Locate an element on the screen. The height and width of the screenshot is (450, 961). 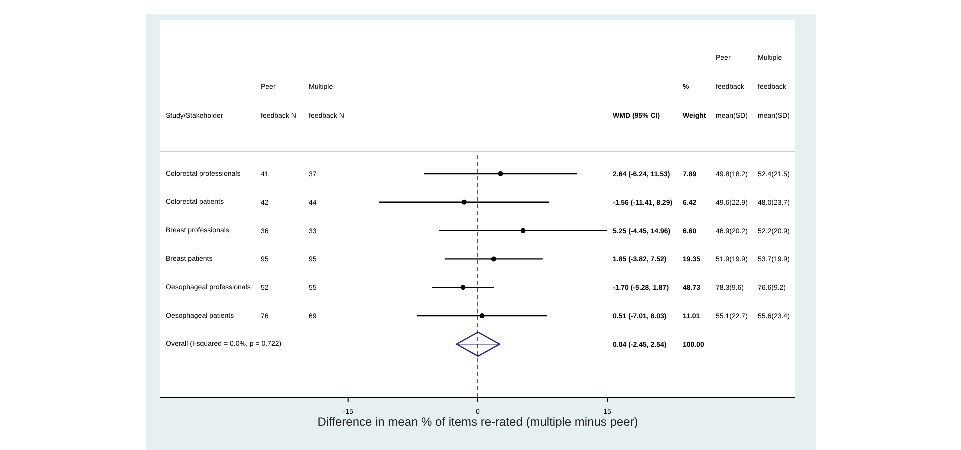
x-axis-title: Difference in mean % of items re-rated (multiple minus peer) is located at coordinates (478, 422).